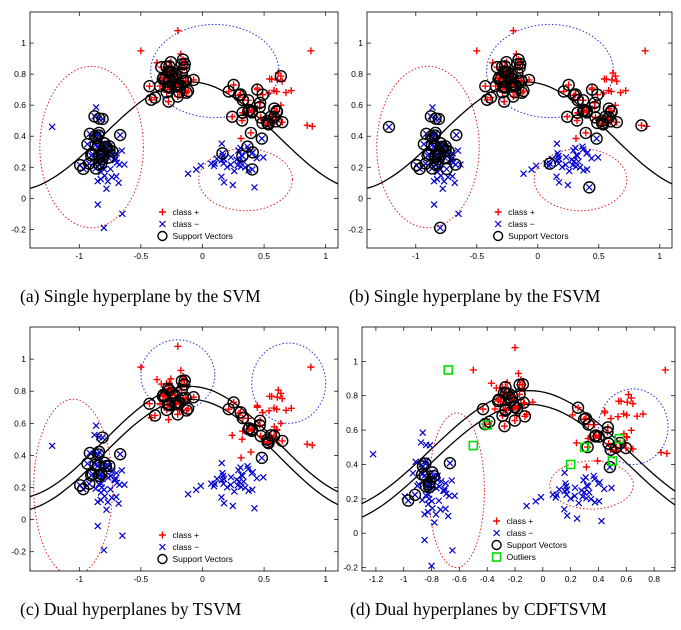 The image size is (681, 630). What do you see at coordinates (404, 579) in the screenshot?
I see `x-tick-label: -1` at bounding box center [404, 579].